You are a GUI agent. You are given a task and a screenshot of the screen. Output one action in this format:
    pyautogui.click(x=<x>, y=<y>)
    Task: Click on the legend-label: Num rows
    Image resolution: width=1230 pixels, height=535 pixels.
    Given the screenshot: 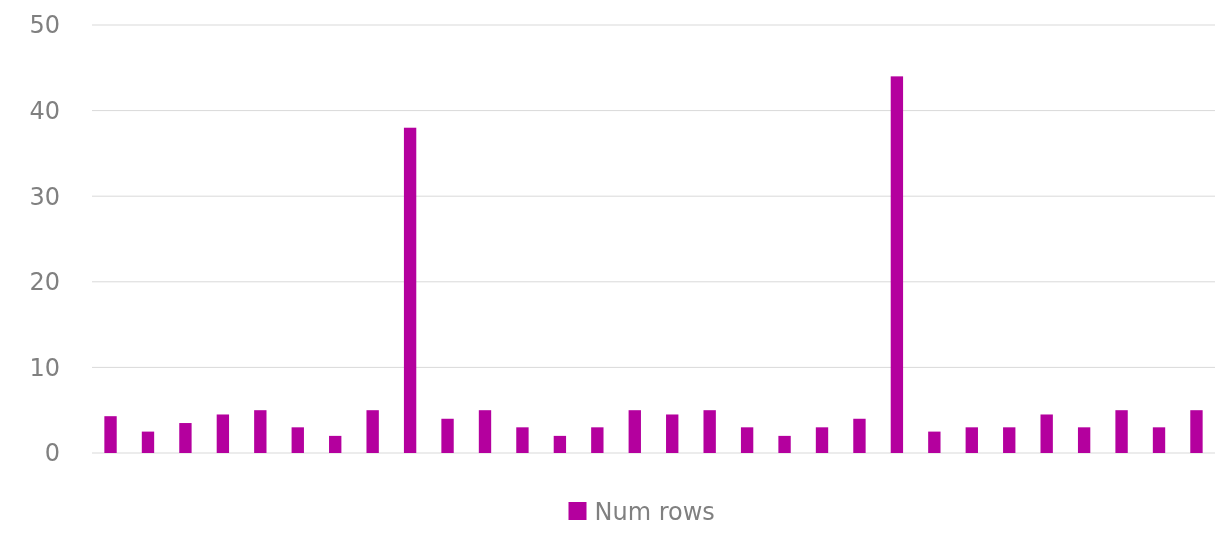 What is the action you would take?
    pyautogui.click(x=654, y=512)
    